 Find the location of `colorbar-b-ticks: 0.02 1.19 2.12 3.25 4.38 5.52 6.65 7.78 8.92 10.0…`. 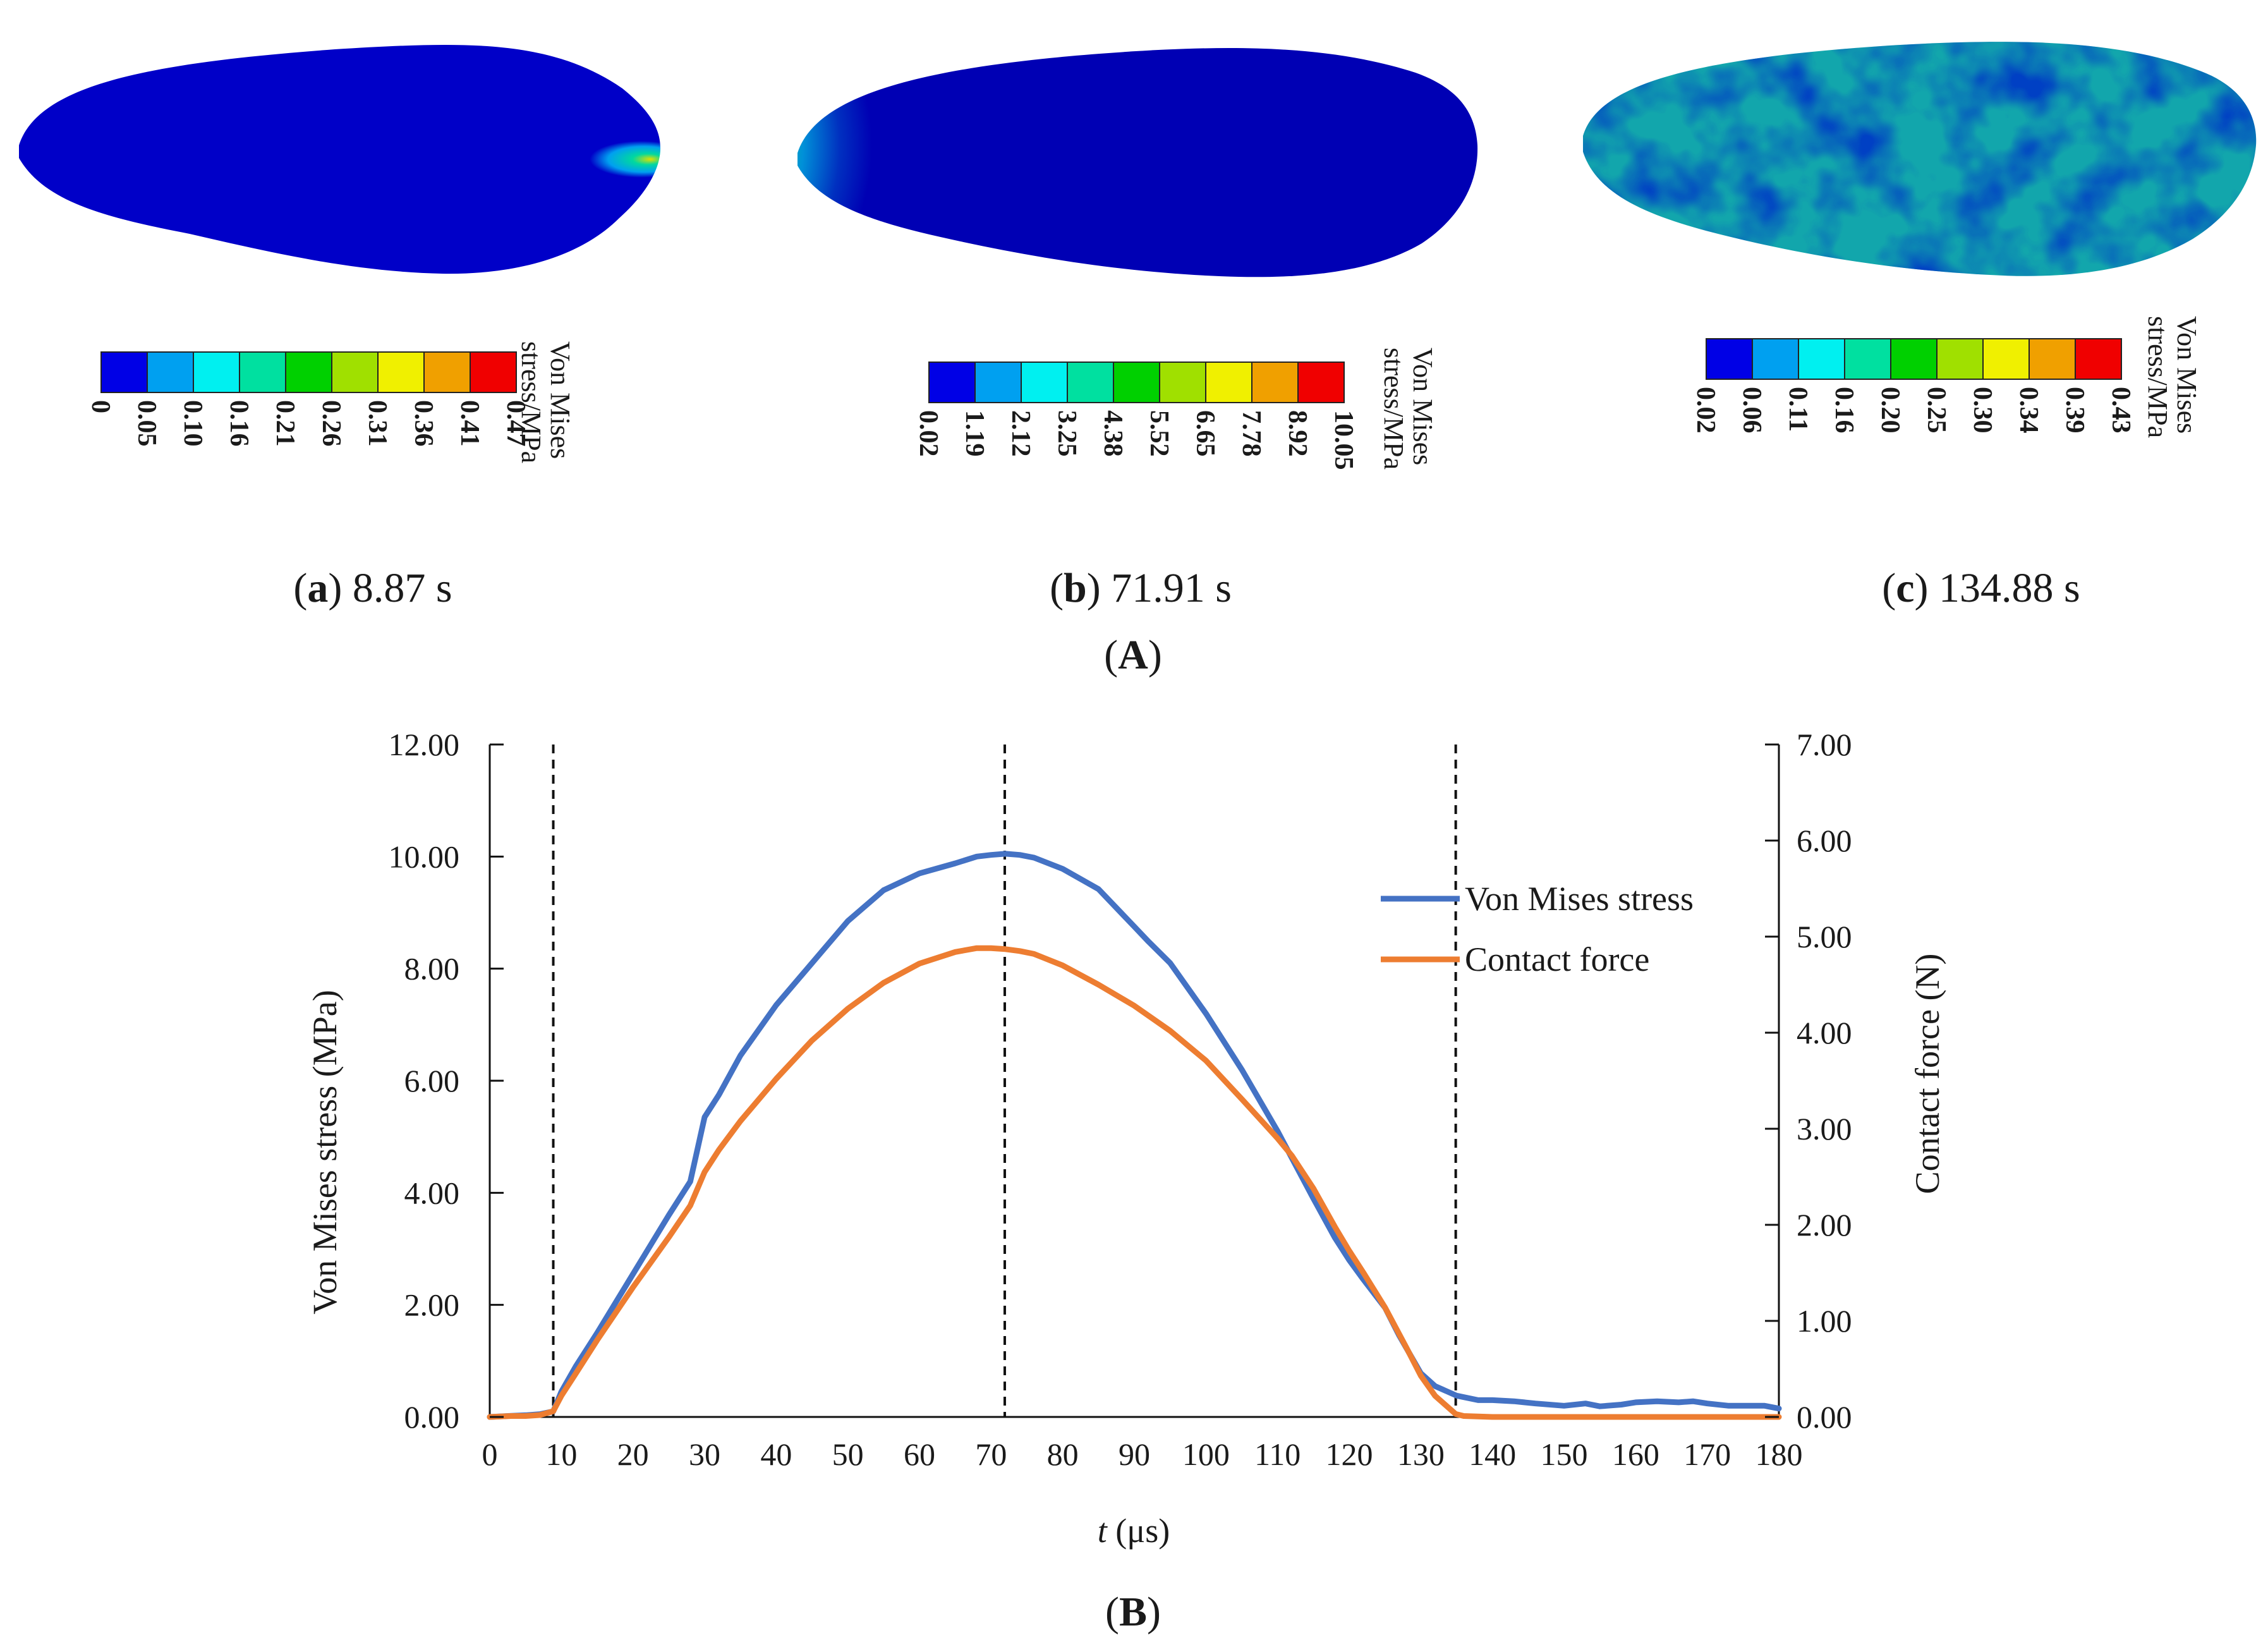

colorbar-b-ticks: 0.02 1.19 2.12 3.25 4.38 5.52 6.65 7.78 8.92 10.0… is located at coordinates (1136, 440).